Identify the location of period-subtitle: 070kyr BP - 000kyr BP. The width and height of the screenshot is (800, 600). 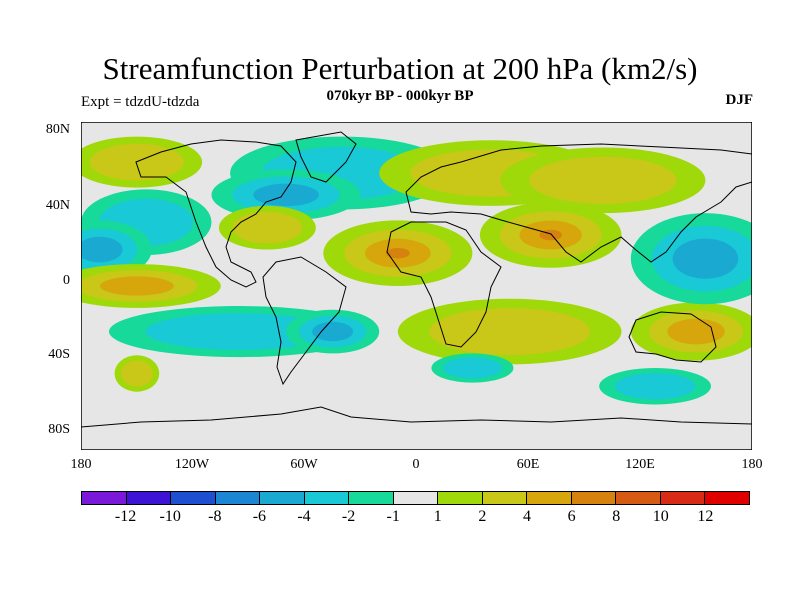
(400, 96).